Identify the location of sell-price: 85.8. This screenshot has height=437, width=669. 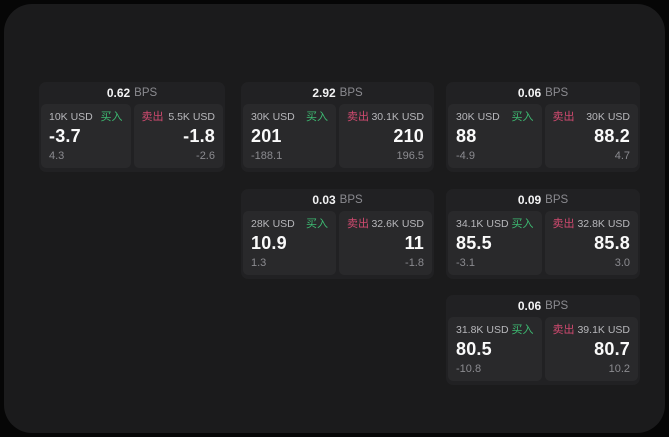
(612, 243).